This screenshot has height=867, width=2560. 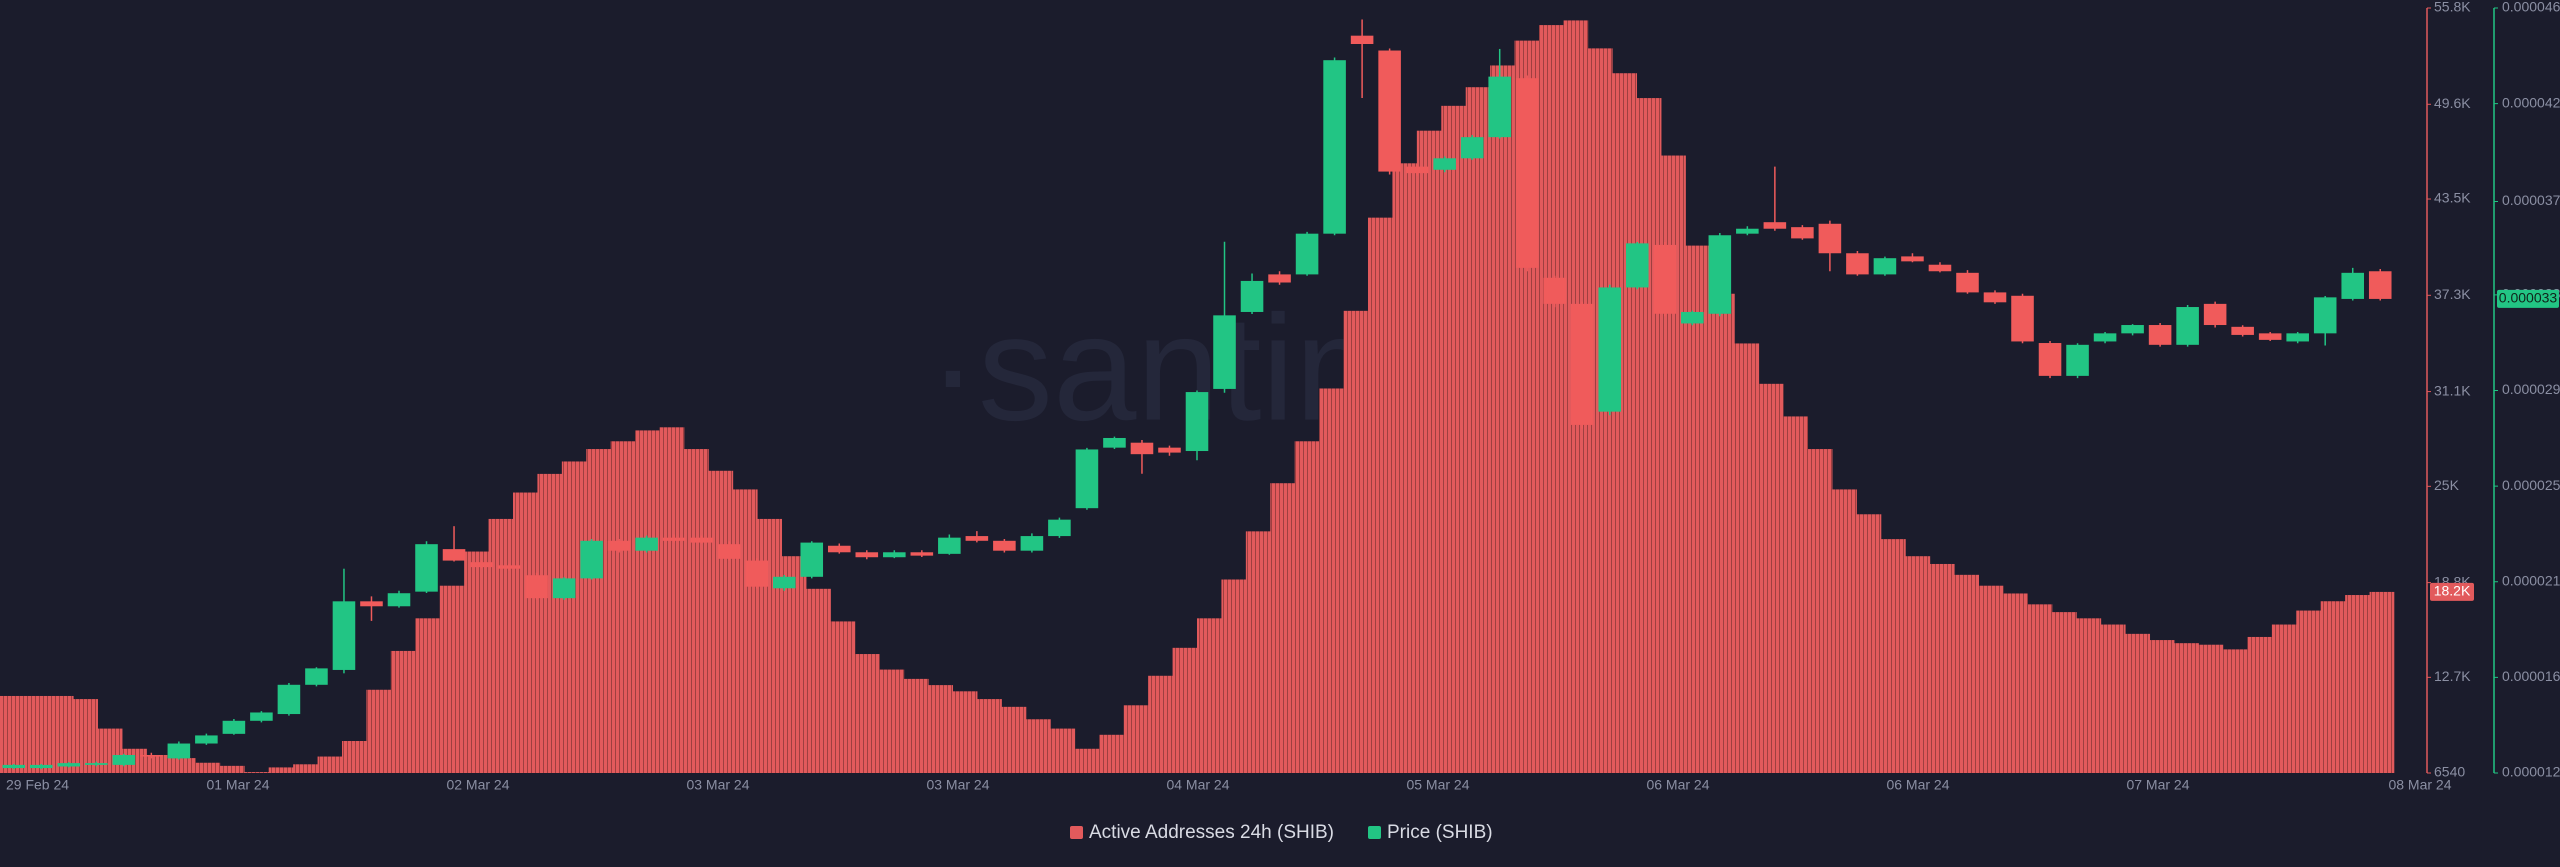 What do you see at coordinates (2452, 676) in the screenshot?
I see `y-tick-label: 12.7K` at bounding box center [2452, 676].